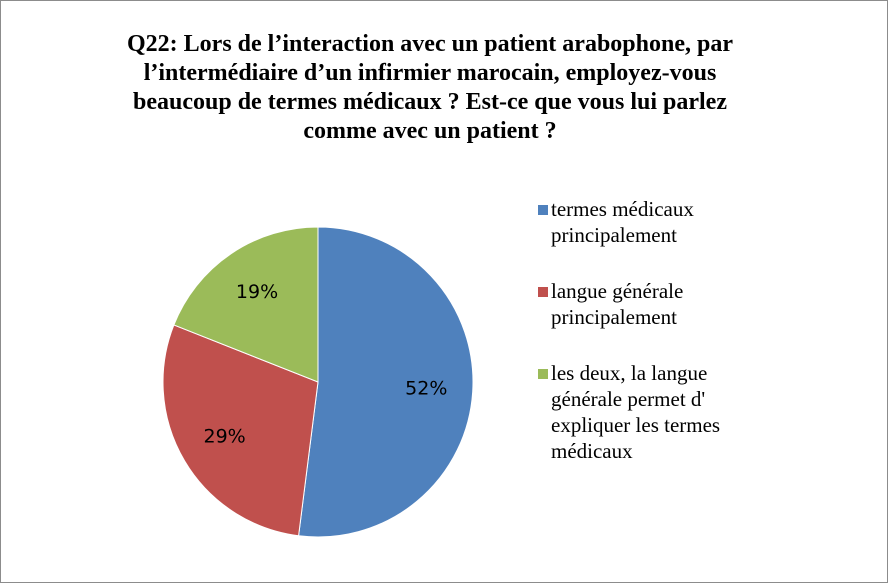 Image resolution: width=888 pixels, height=583 pixels. What do you see at coordinates (224, 437) in the screenshot?
I see `data-label: 29%` at bounding box center [224, 437].